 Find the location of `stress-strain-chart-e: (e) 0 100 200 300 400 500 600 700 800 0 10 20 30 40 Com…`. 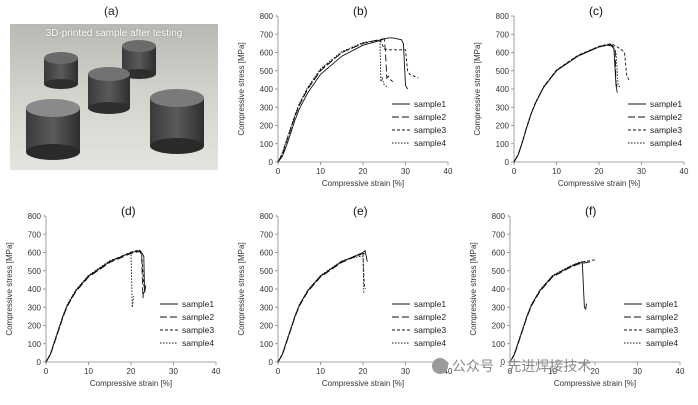

stress-strain-chart-e: (e) 0 100 200 300 400 500 600 700 800 0 10 20 30 40 Com… is located at coordinates (345, 296).